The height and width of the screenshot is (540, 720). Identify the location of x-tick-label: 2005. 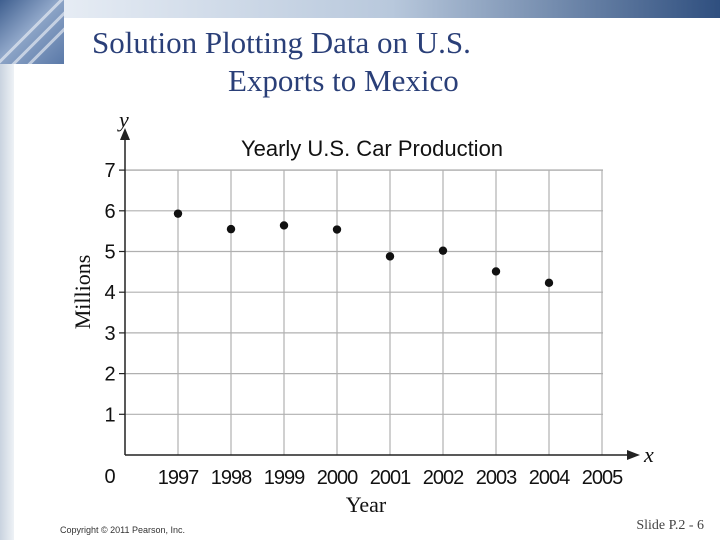
(602, 478).